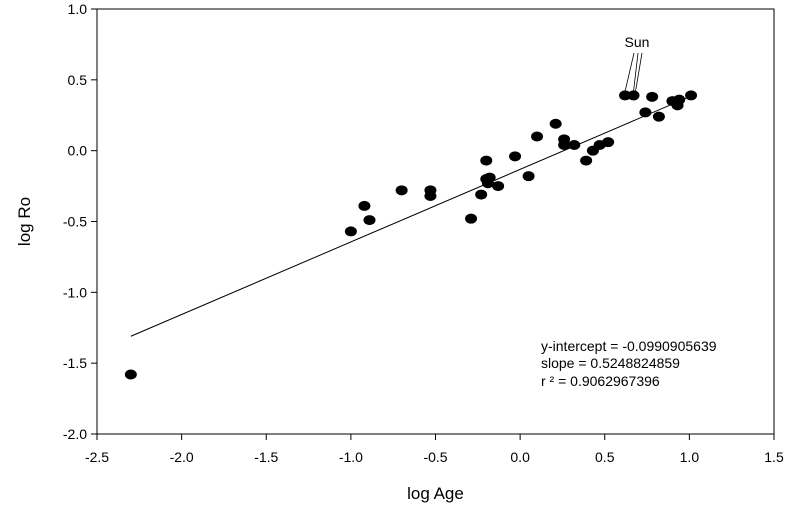 This screenshot has height=513, width=794. I want to click on x-axis-ticks: -2.5 -2.0 -1.5 -1.0 -0.5 0.0 0.5 1.0 1.5, so click(434, 449).